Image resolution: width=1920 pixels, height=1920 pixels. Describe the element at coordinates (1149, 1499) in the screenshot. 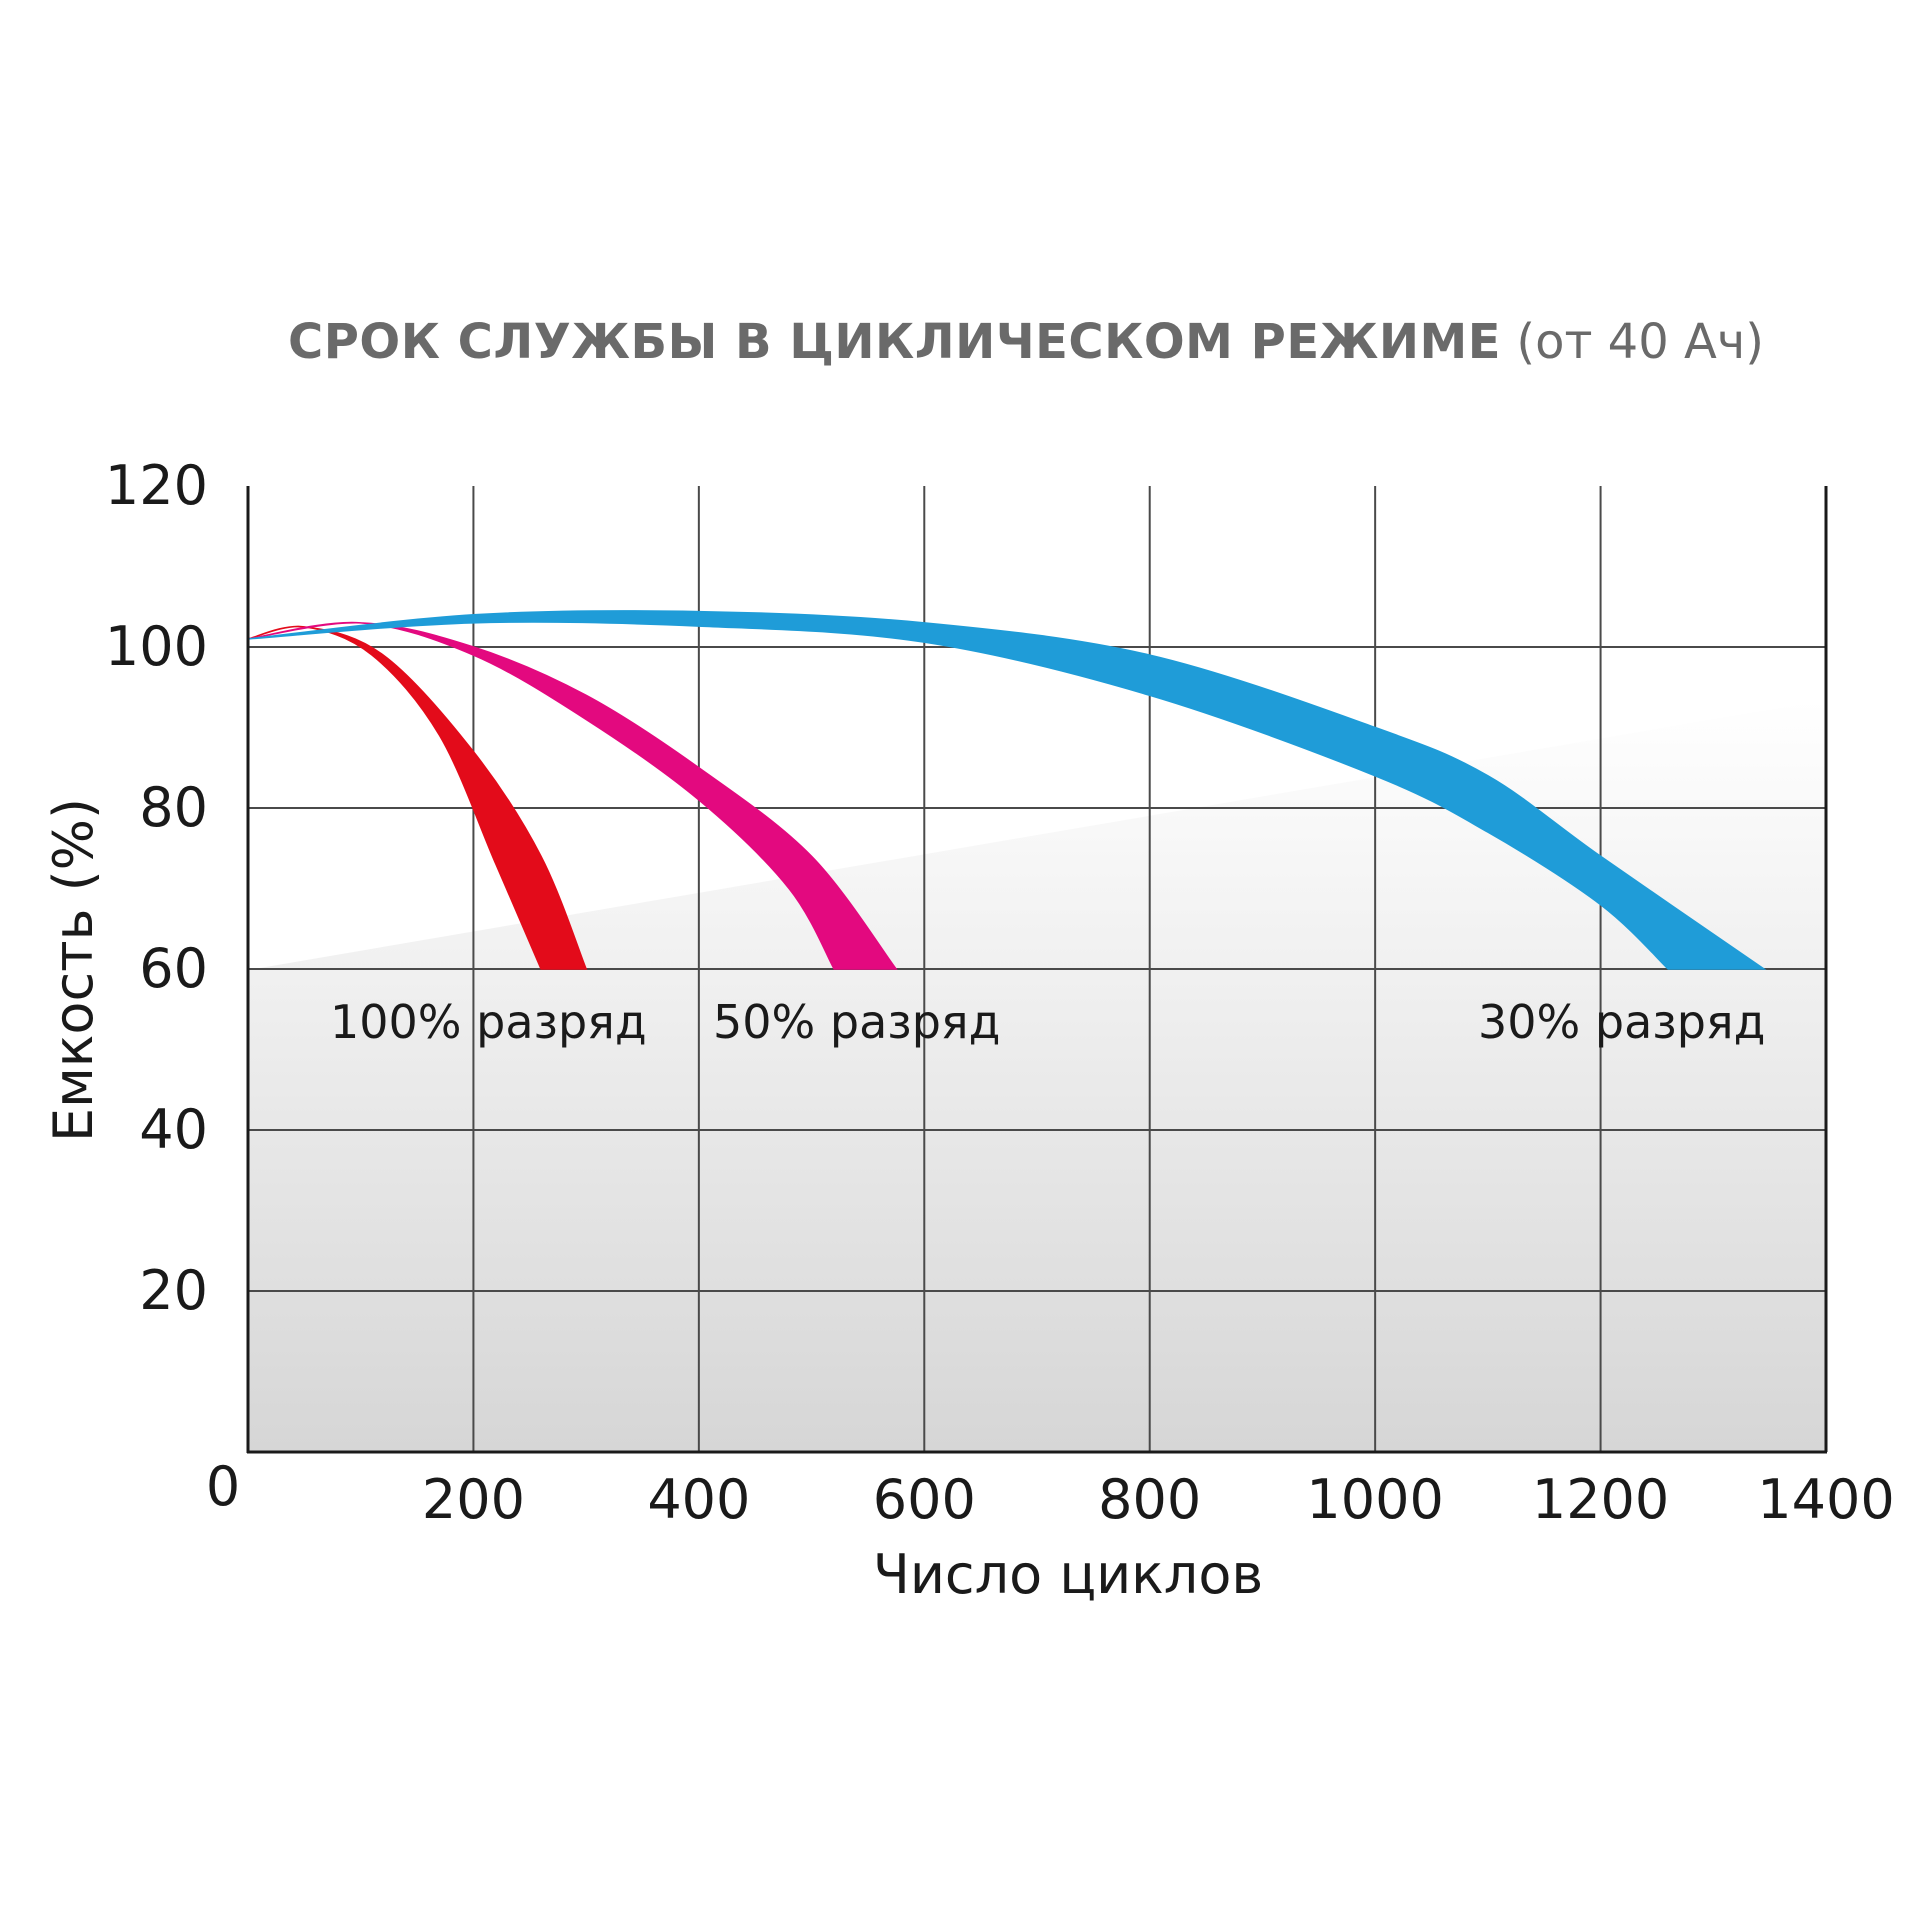

I see `x-tick-label: 800` at that location.